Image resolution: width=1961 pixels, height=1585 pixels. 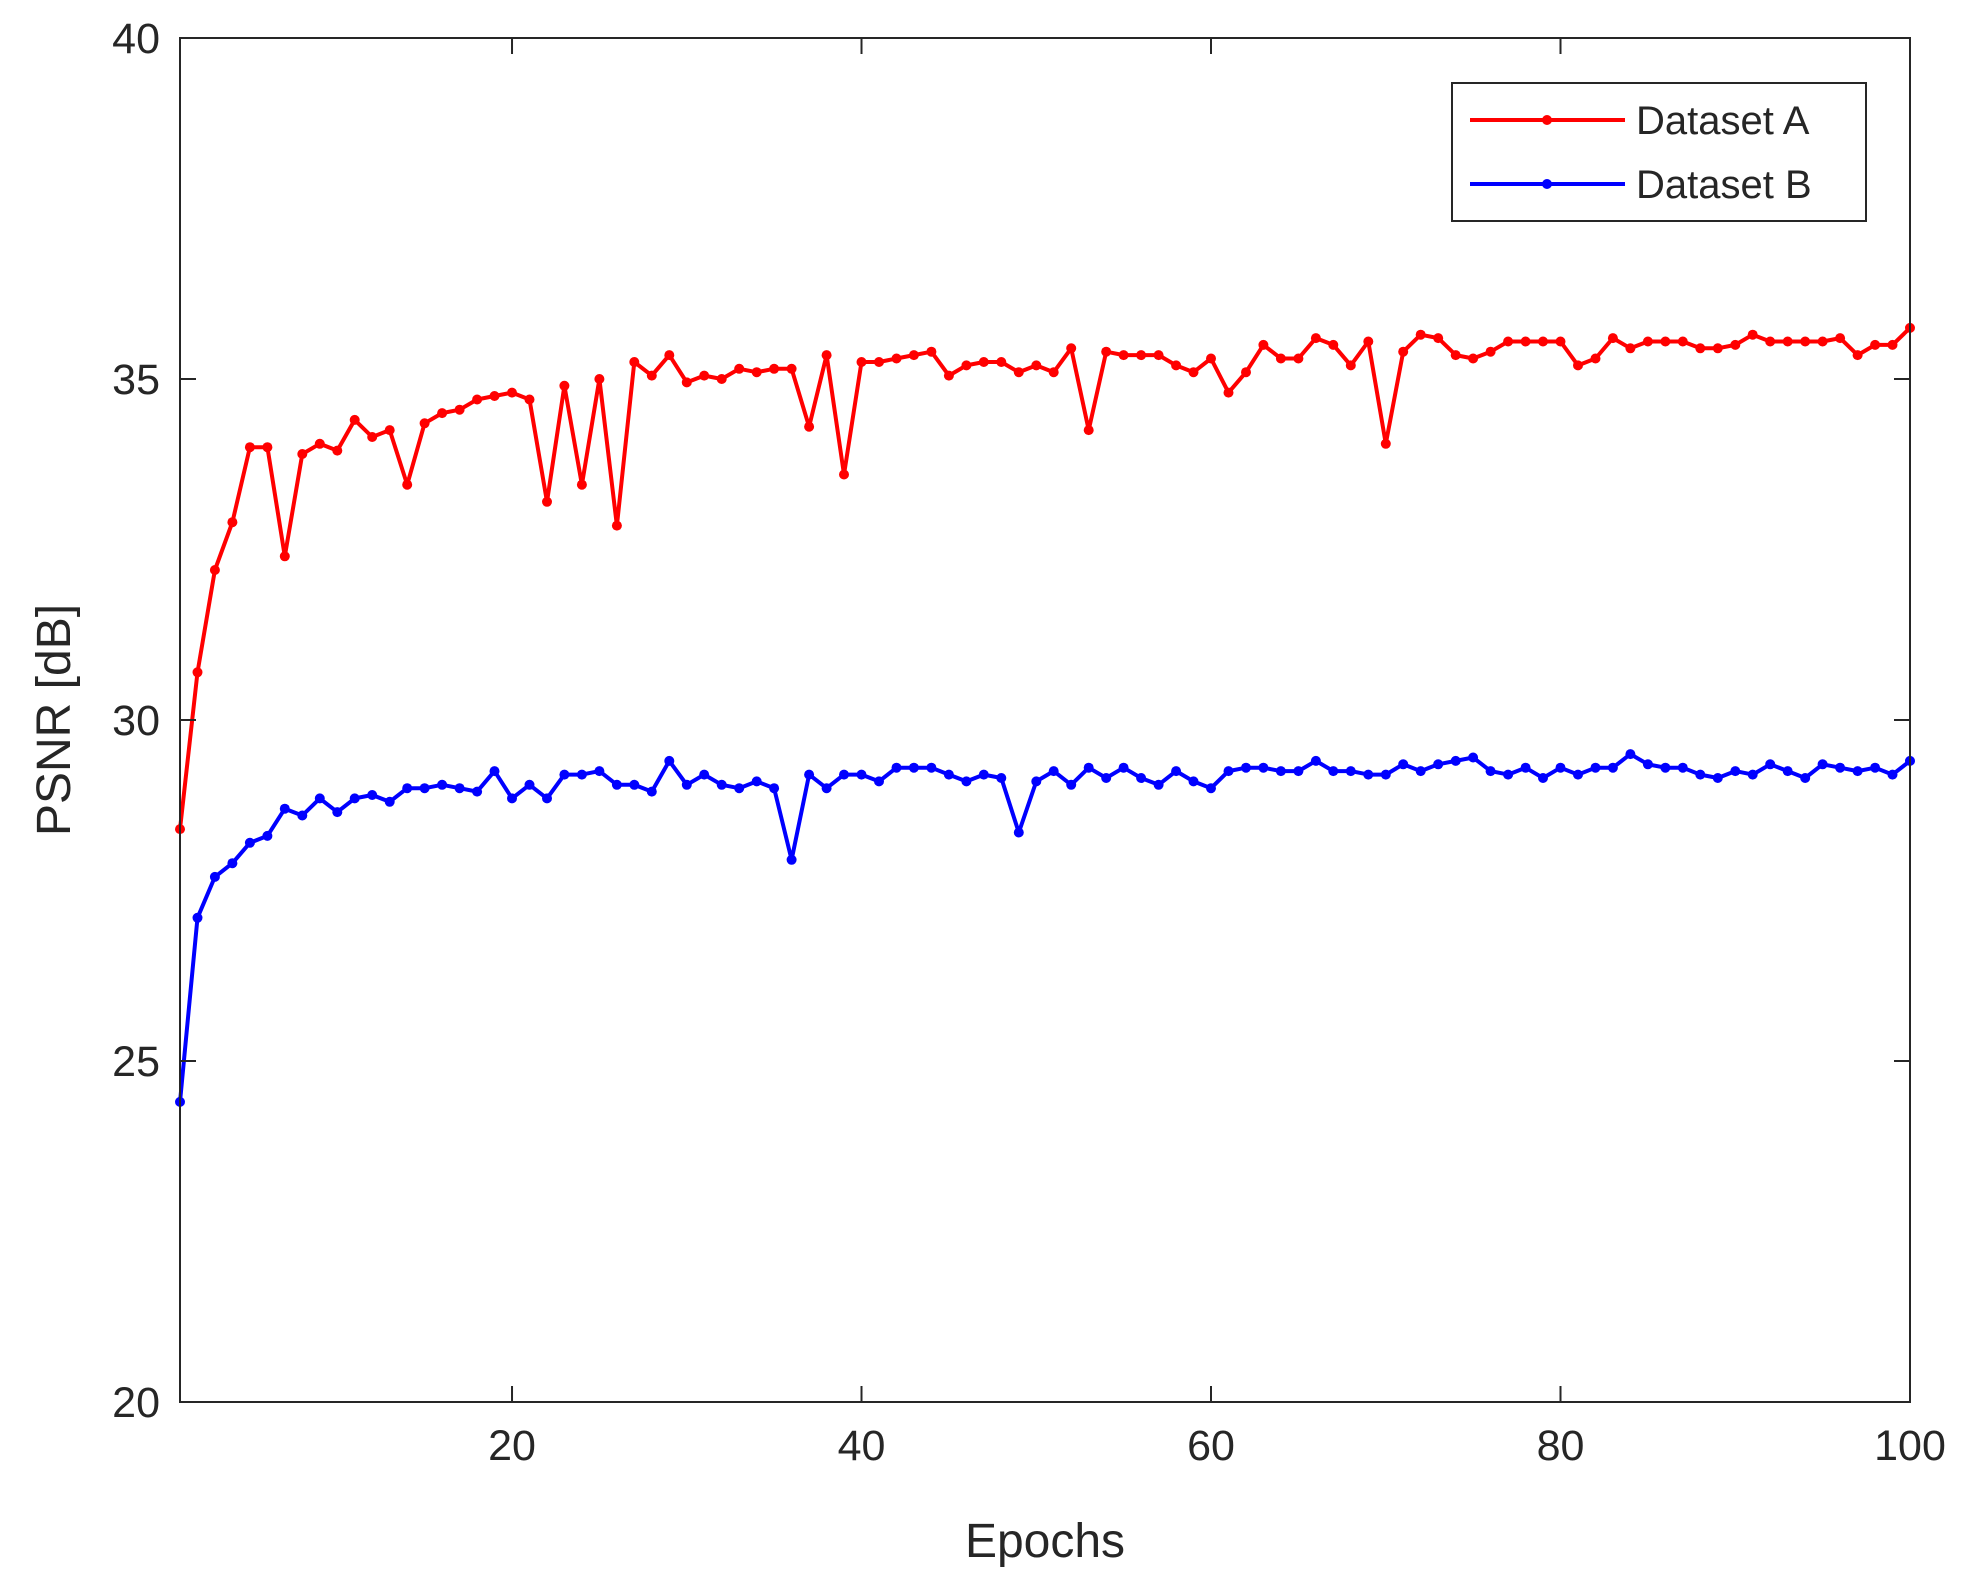 What do you see at coordinates (136, 1403) in the screenshot?
I see `y-tick-label: 20` at bounding box center [136, 1403].